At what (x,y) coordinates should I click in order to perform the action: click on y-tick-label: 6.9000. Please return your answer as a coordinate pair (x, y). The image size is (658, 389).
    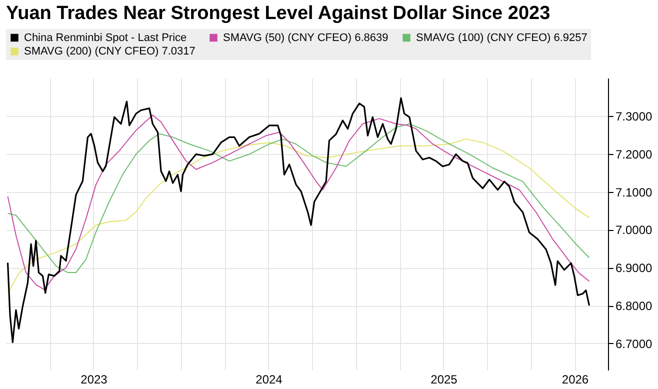
    Looking at the image, I should click on (634, 268).